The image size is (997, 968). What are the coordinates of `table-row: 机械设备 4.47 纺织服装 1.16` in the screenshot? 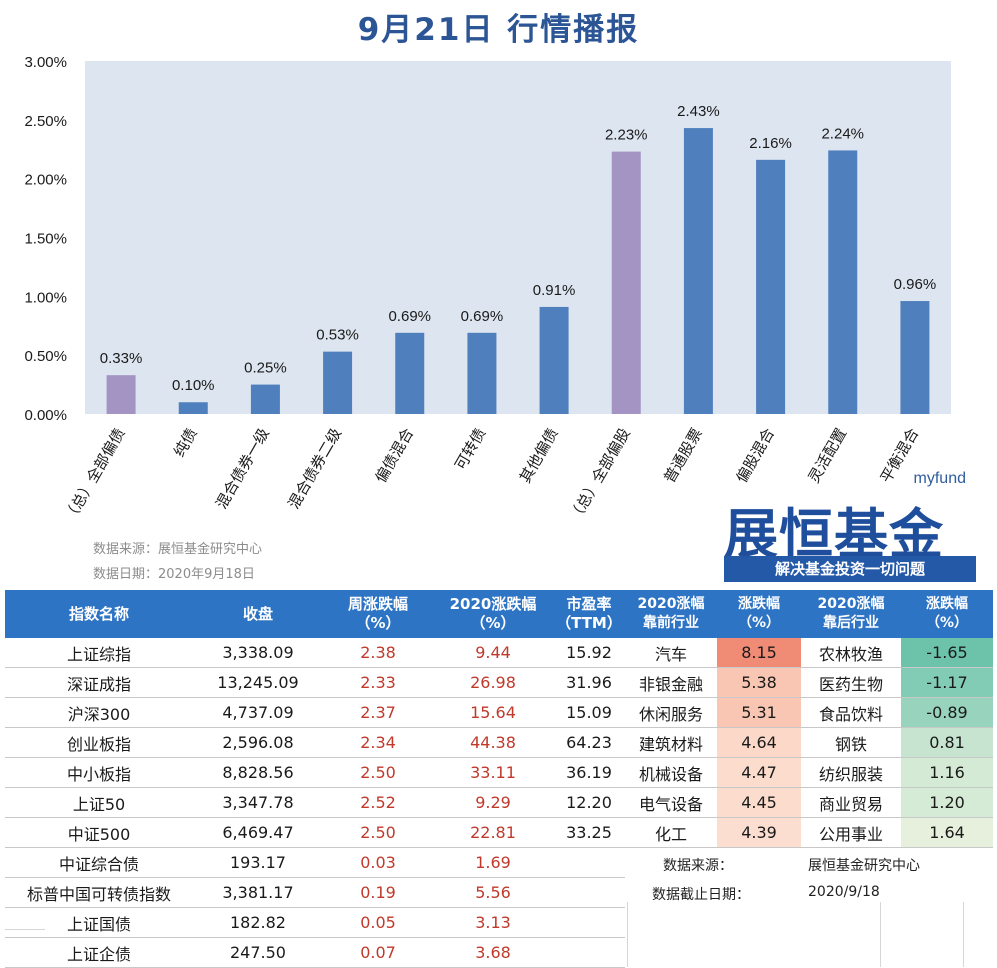 It's located at (809, 772).